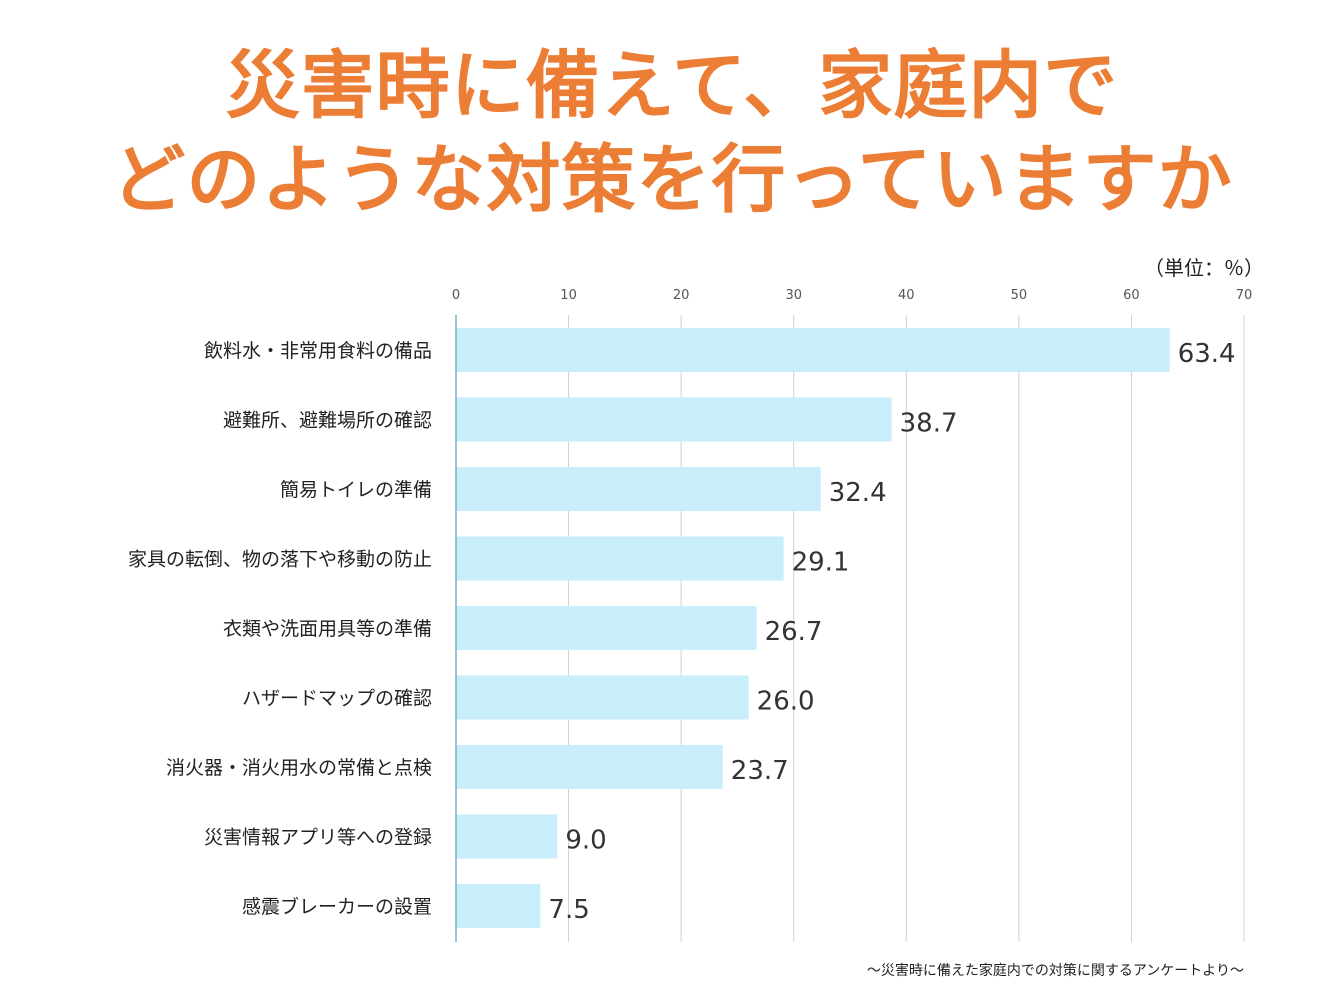 The height and width of the screenshot is (1008, 1344). What do you see at coordinates (1019, 295) in the screenshot?
I see `x-tick-label: 50` at bounding box center [1019, 295].